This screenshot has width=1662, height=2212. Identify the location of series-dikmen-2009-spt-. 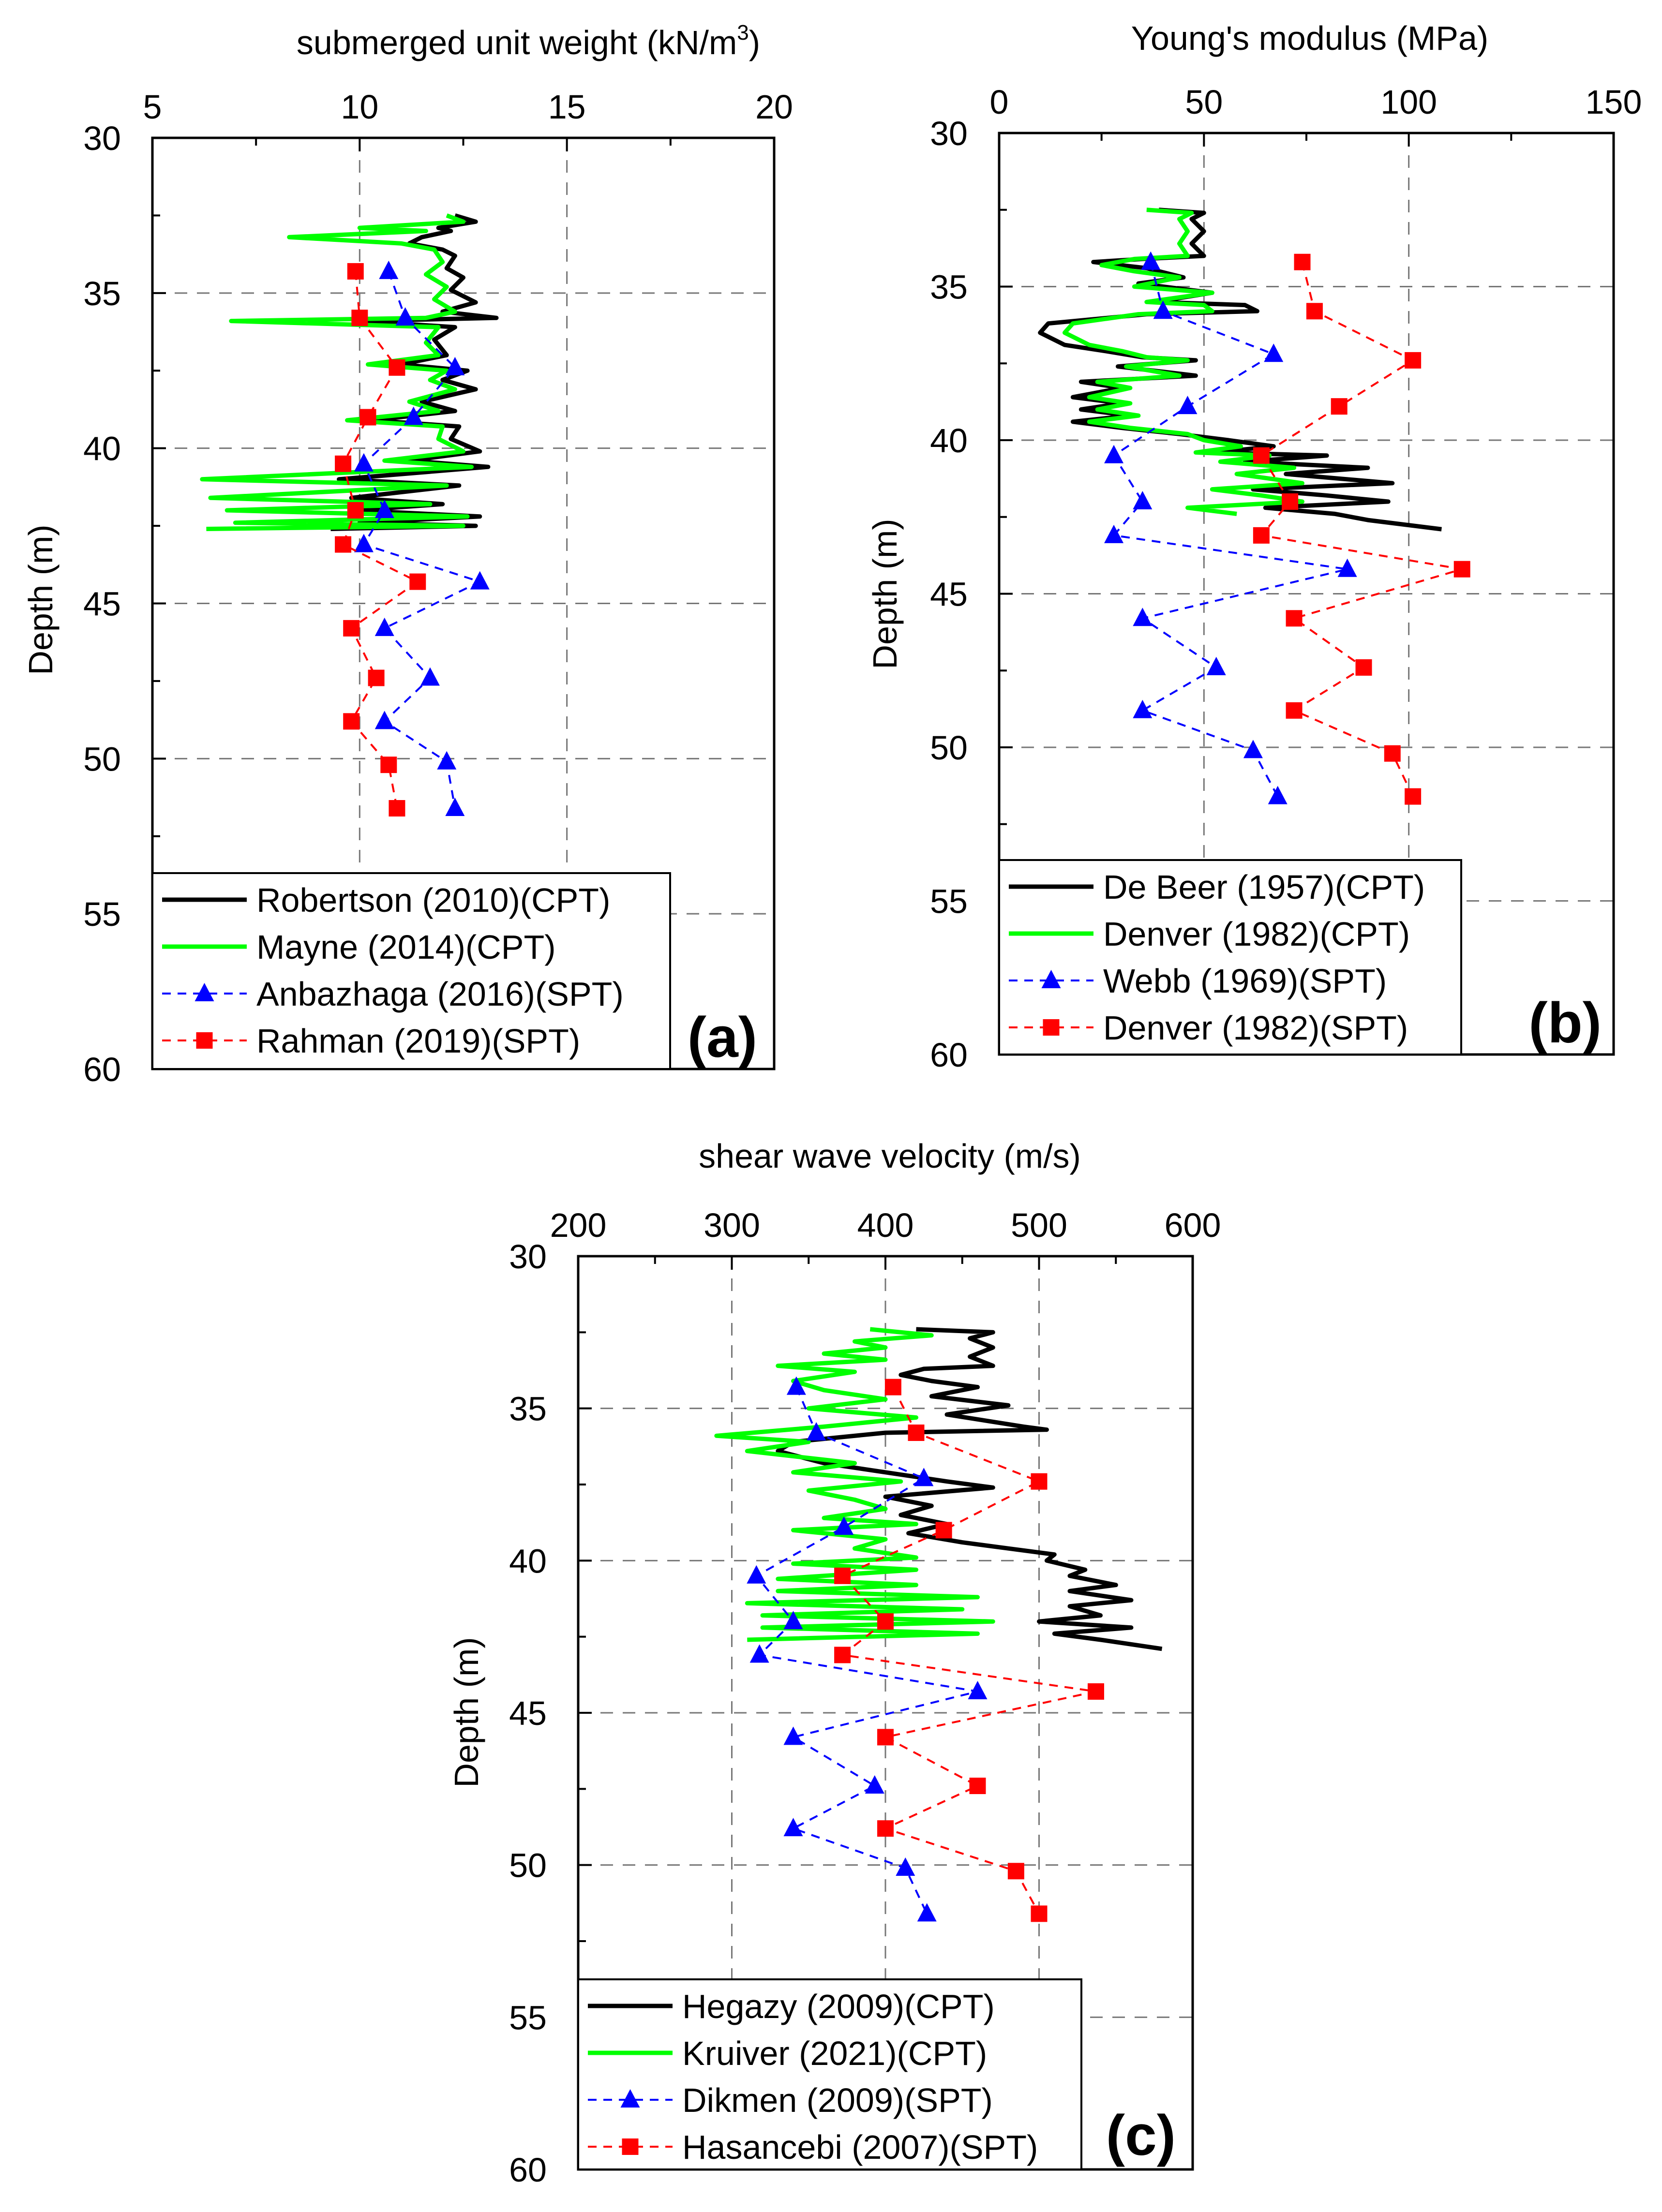
(867, 1649).